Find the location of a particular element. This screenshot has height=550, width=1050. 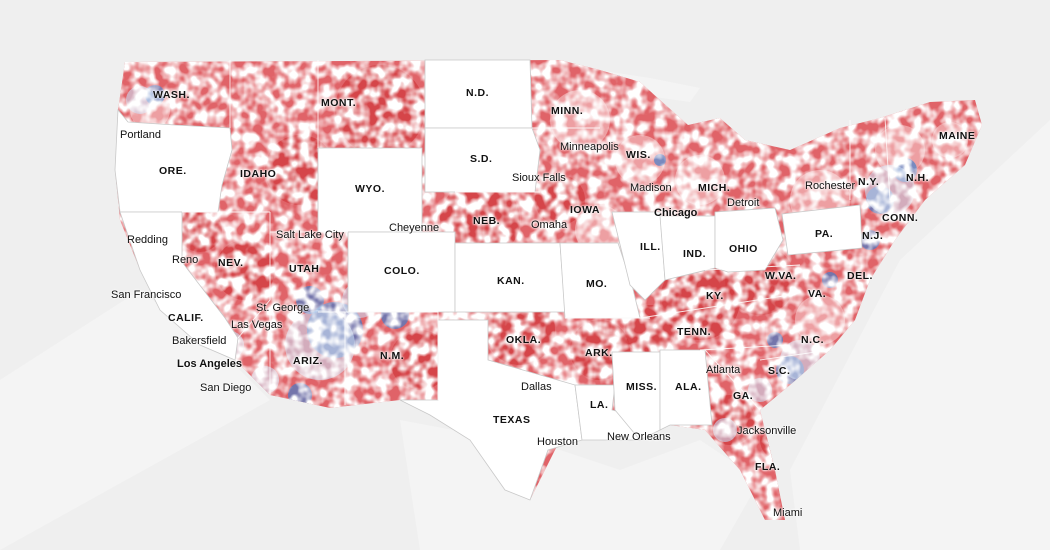

state-oregon is located at coordinates (173, 160).